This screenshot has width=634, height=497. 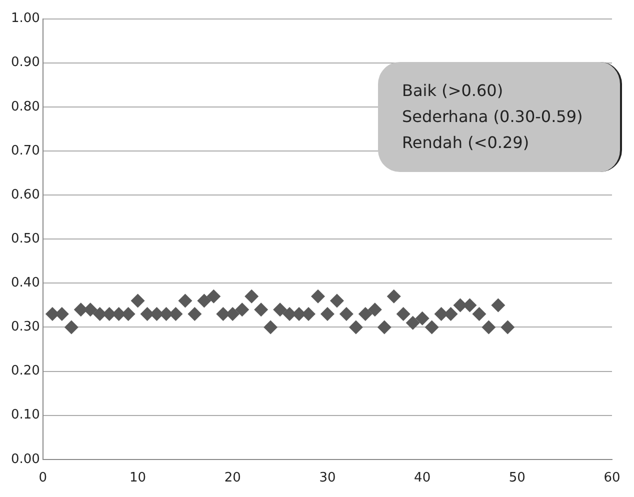 I want to click on y-tick-label: 0.40, so click(x=25, y=283).